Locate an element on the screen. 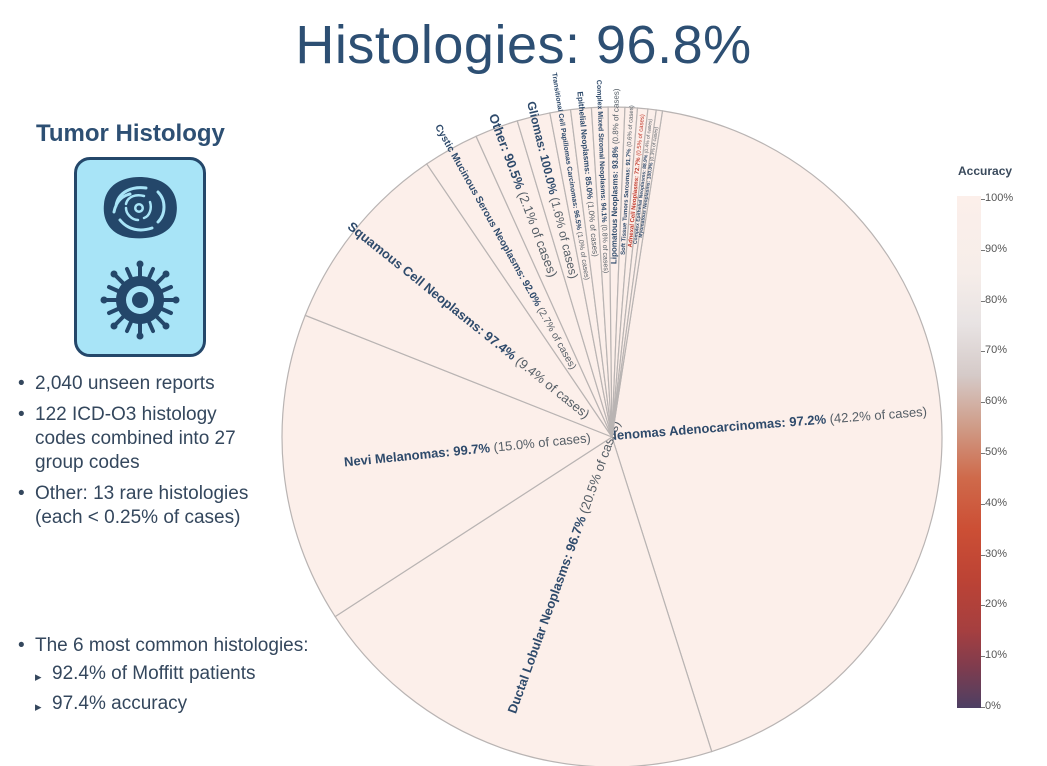  colorbar-tick-label: 30% is located at coordinates (996, 553).